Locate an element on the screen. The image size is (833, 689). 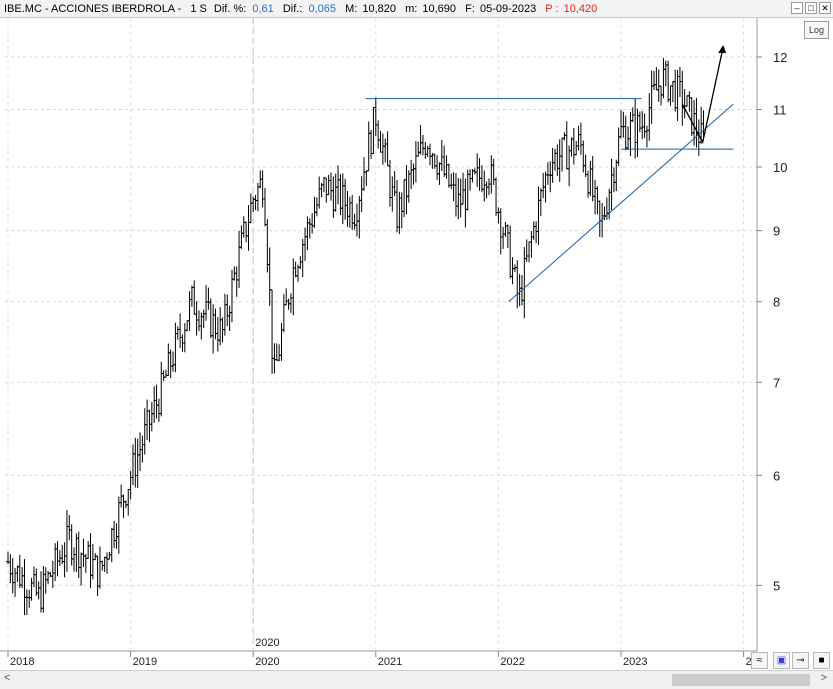
window-controls: – □ ✕ is located at coordinates (811, 8).